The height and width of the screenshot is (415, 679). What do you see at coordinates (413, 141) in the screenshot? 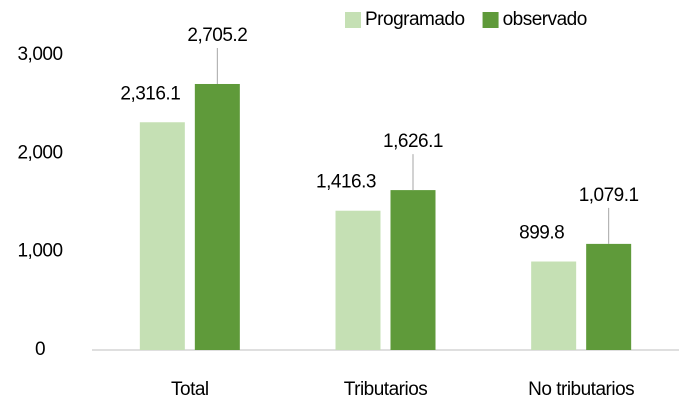
I see `data-label: 1,626.1` at bounding box center [413, 141].